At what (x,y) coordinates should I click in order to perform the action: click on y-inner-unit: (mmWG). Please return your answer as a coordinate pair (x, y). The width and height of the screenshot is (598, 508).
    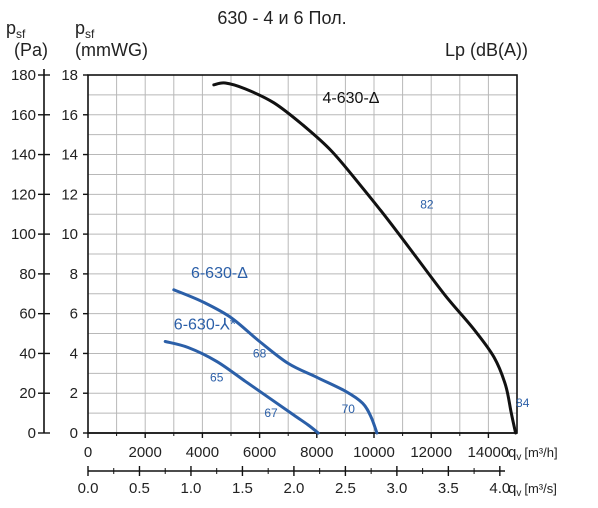
    Looking at the image, I should click on (111, 50).